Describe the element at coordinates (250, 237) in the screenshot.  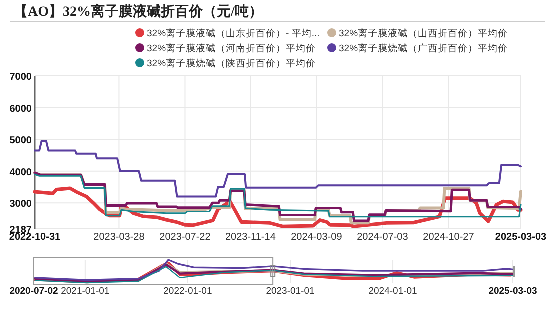
I see `x-tick-label: 2023-11-14` at that location.